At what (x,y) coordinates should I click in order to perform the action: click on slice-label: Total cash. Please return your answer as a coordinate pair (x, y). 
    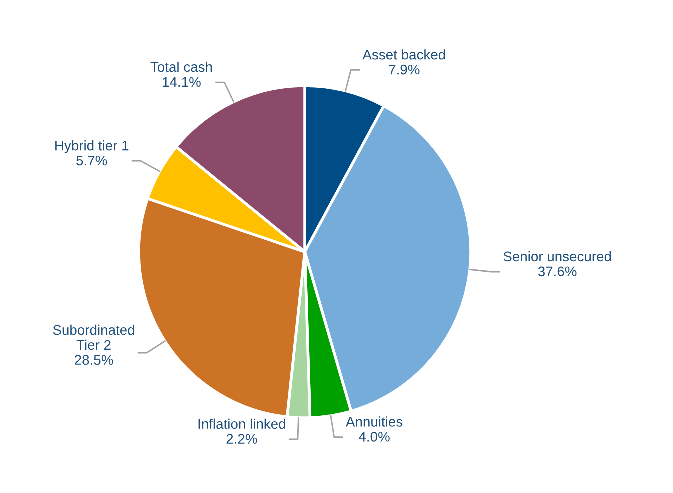
    Looking at the image, I should click on (181, 67).